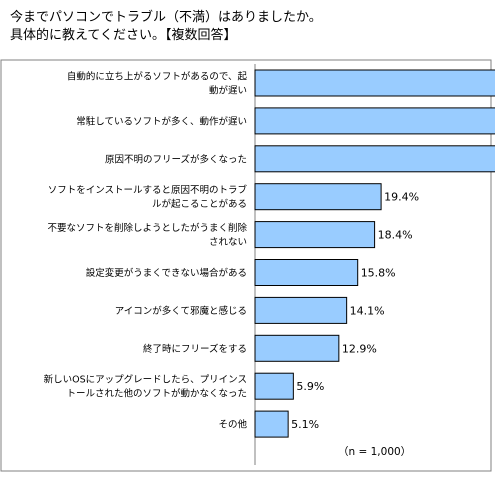 Image resolution: width=495 pixels, height=492 pixels. I want to click on category-label-9: その他, so click(232, 425).